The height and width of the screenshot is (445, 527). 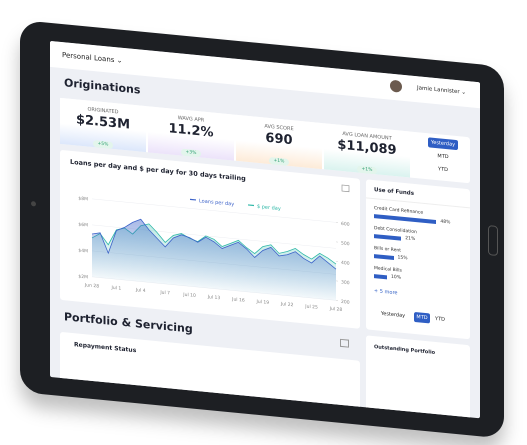 I want to click on y2-tick-label: 500, so click(x=345, y=243).